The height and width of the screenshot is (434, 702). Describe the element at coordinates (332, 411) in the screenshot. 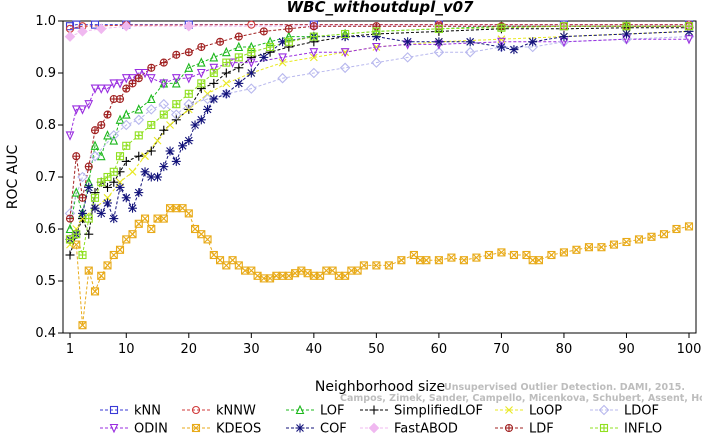

I see `legend-label-lof: LOF` at that location.